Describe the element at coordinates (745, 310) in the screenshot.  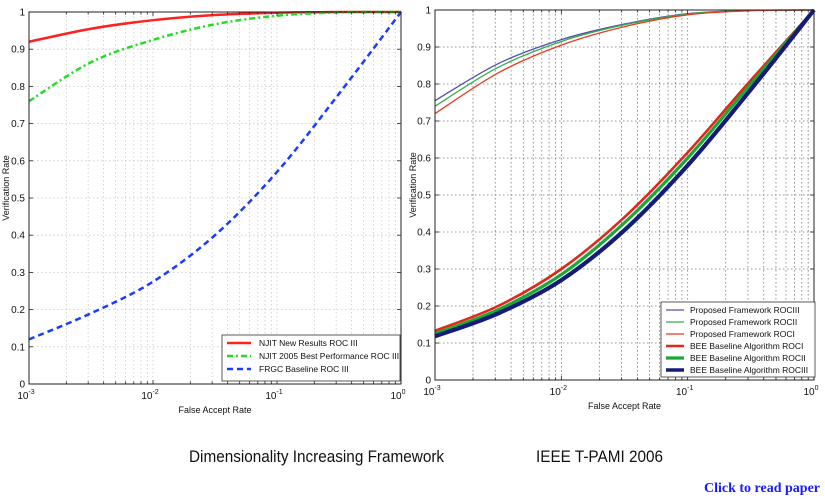
I see `legend-label-1: Proposed Framework ROCIII` at that location.